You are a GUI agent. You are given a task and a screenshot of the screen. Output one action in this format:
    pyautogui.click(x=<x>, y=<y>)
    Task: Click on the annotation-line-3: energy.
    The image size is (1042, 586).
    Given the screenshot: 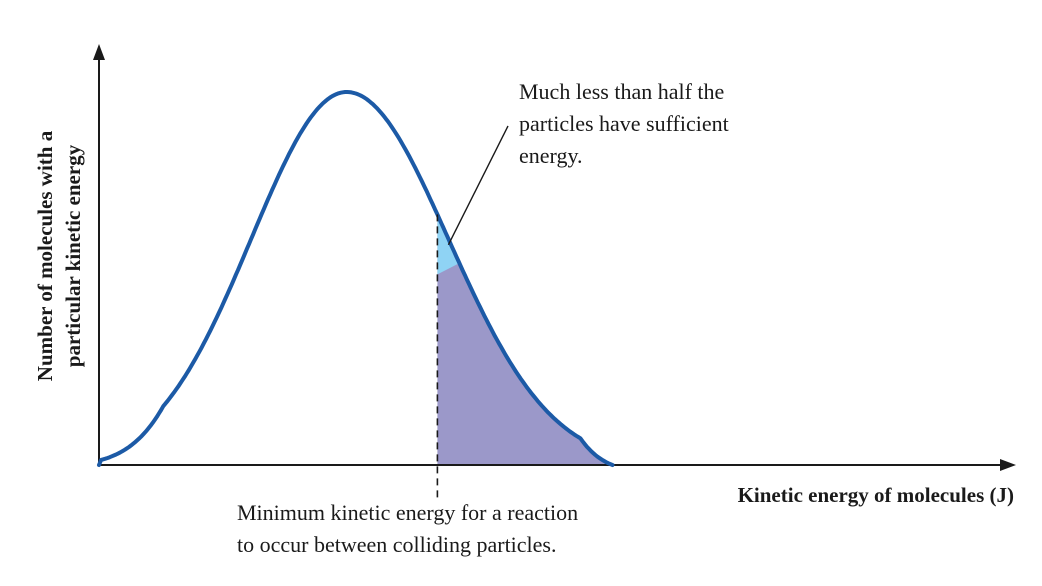 What is the action you would take?
    pyautogui.click(x=551, y=155)
    